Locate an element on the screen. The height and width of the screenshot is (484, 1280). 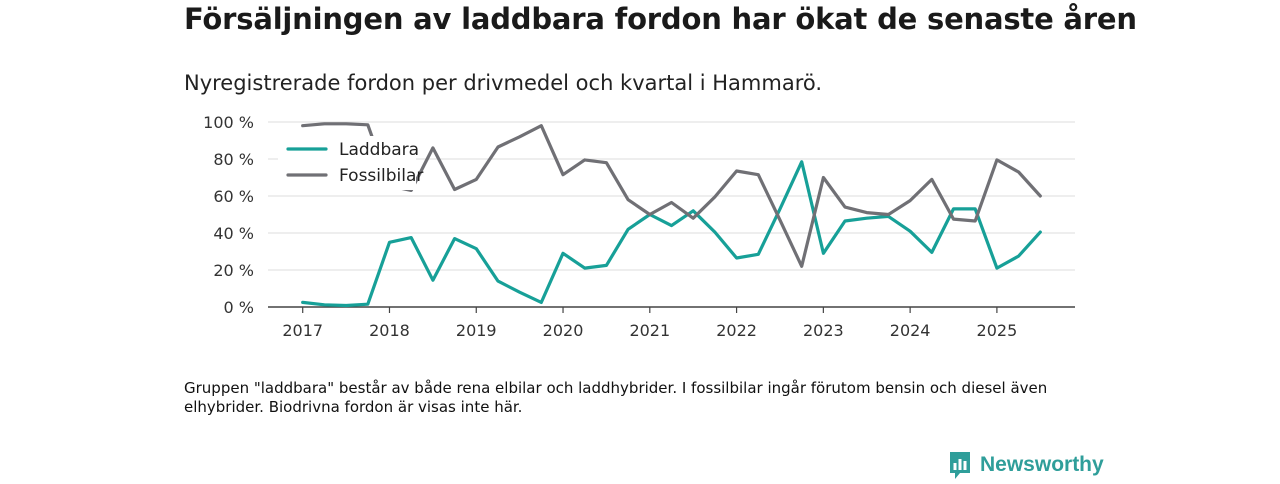
newsworthy-logo-icon is located at coordinates (960, 465).